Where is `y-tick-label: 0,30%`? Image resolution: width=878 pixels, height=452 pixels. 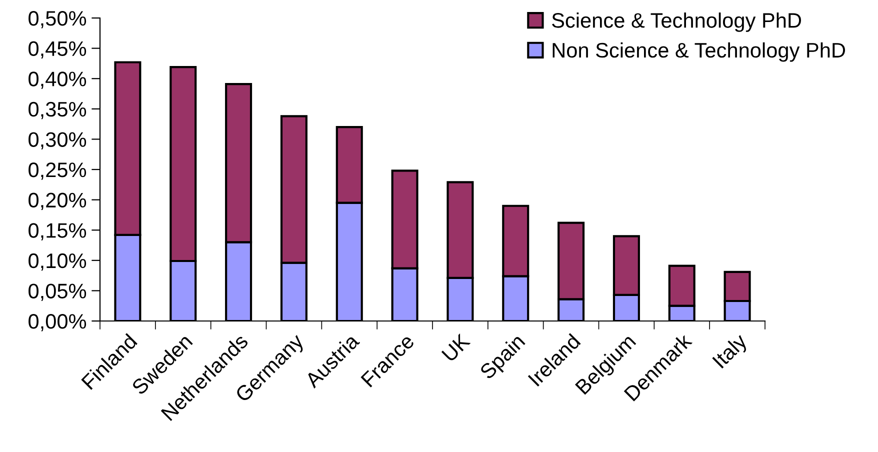
y-tick-label: 0,30% is located at coordinates (57, 141).